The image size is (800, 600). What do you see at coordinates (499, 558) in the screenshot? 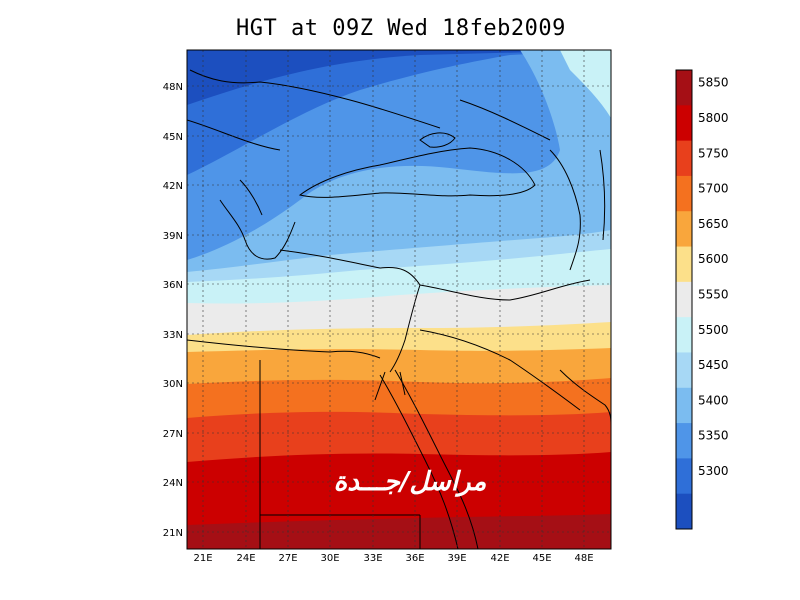
I see `lon-tick: 42E` at bounding box center [499, 558].